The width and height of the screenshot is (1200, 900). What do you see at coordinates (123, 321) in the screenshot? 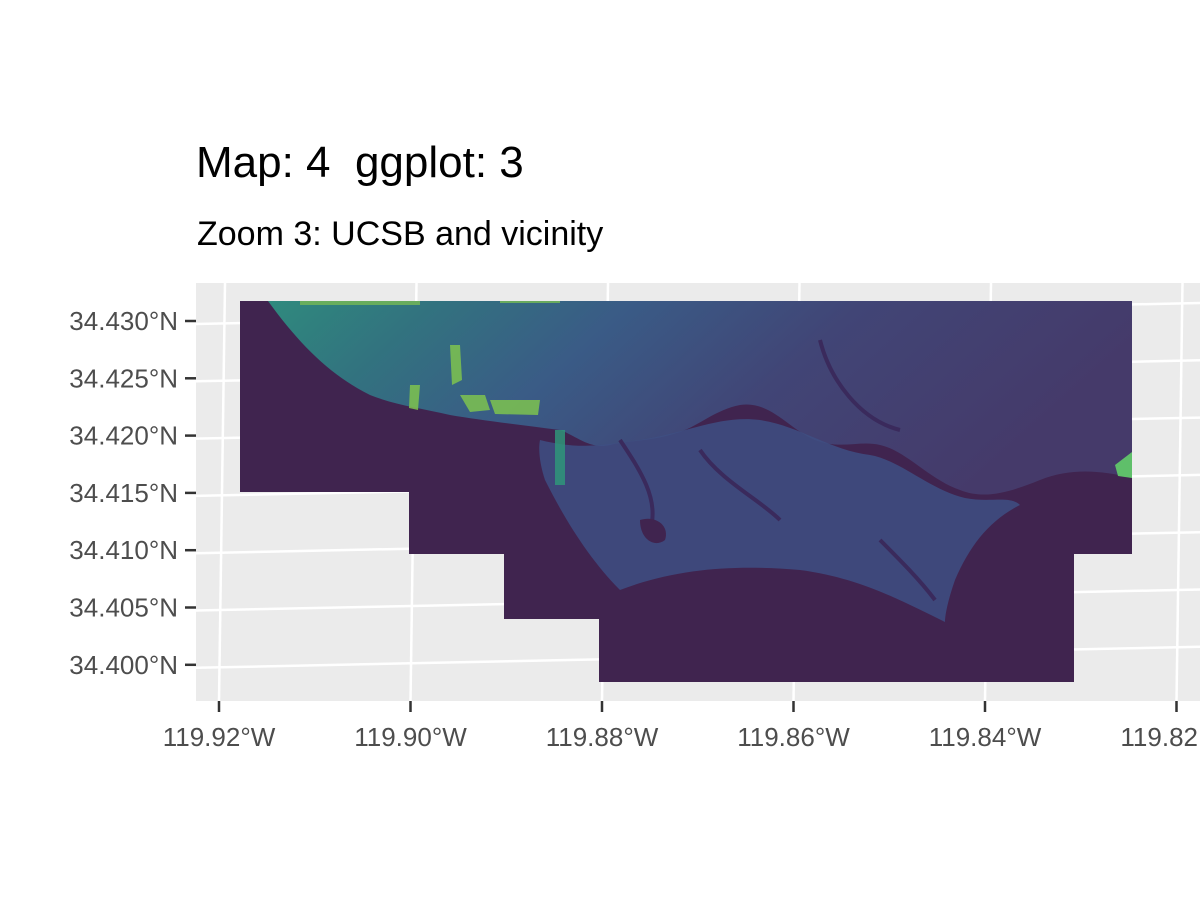
I see `y-tick-label: 34.430°N` at bounding box center [123, 321].